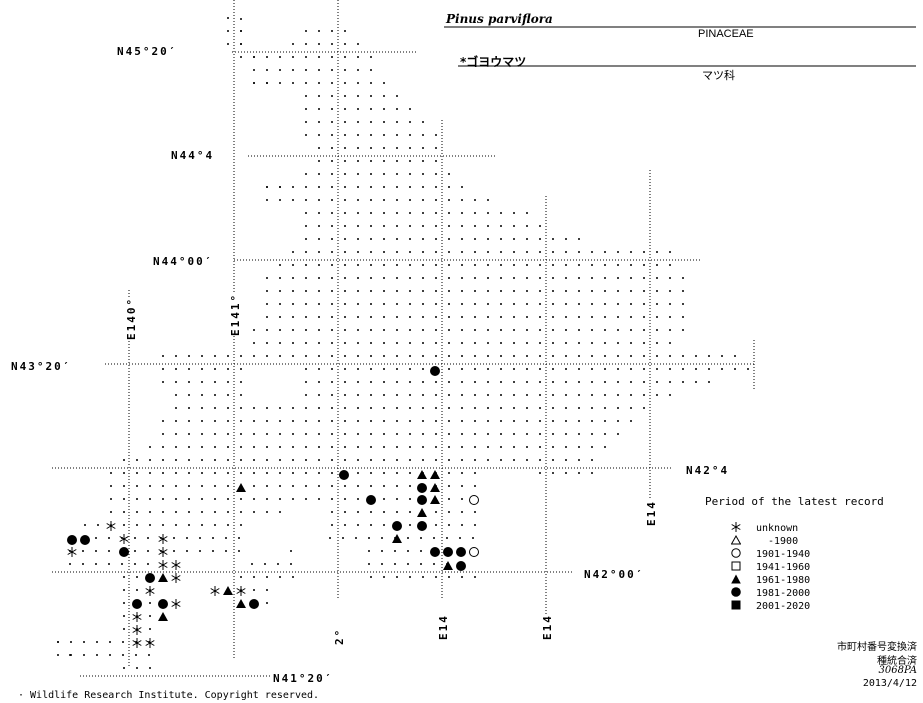 This screenshot has width=923, height=703. What do you see at coordinates (183, 261) in the screenshot?
I see `lat-label-44-00: N44°00′` at bounding box center [183, 261].